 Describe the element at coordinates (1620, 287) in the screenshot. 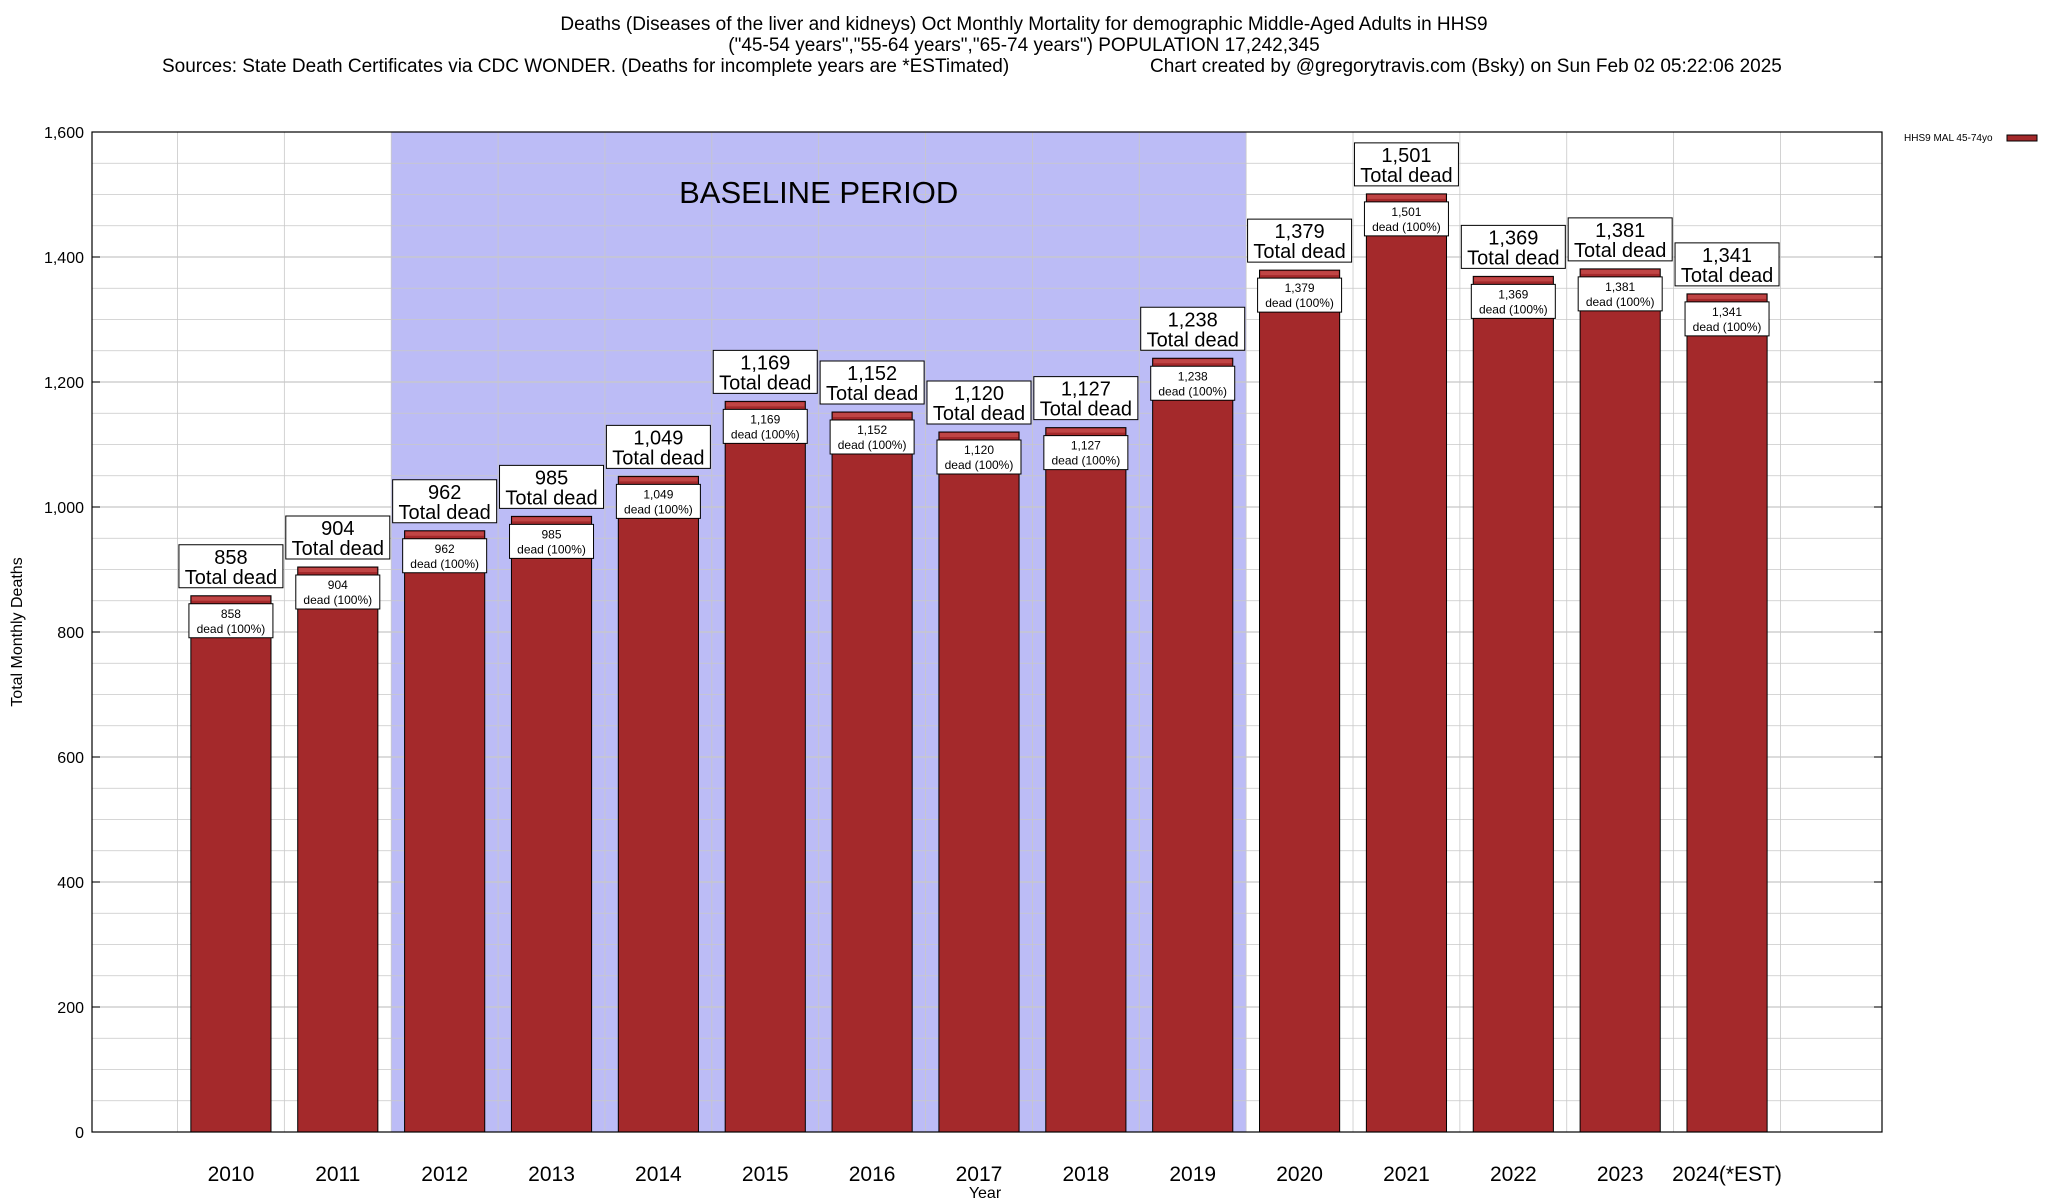

I see `inner-value-label: 1,381` at that location.